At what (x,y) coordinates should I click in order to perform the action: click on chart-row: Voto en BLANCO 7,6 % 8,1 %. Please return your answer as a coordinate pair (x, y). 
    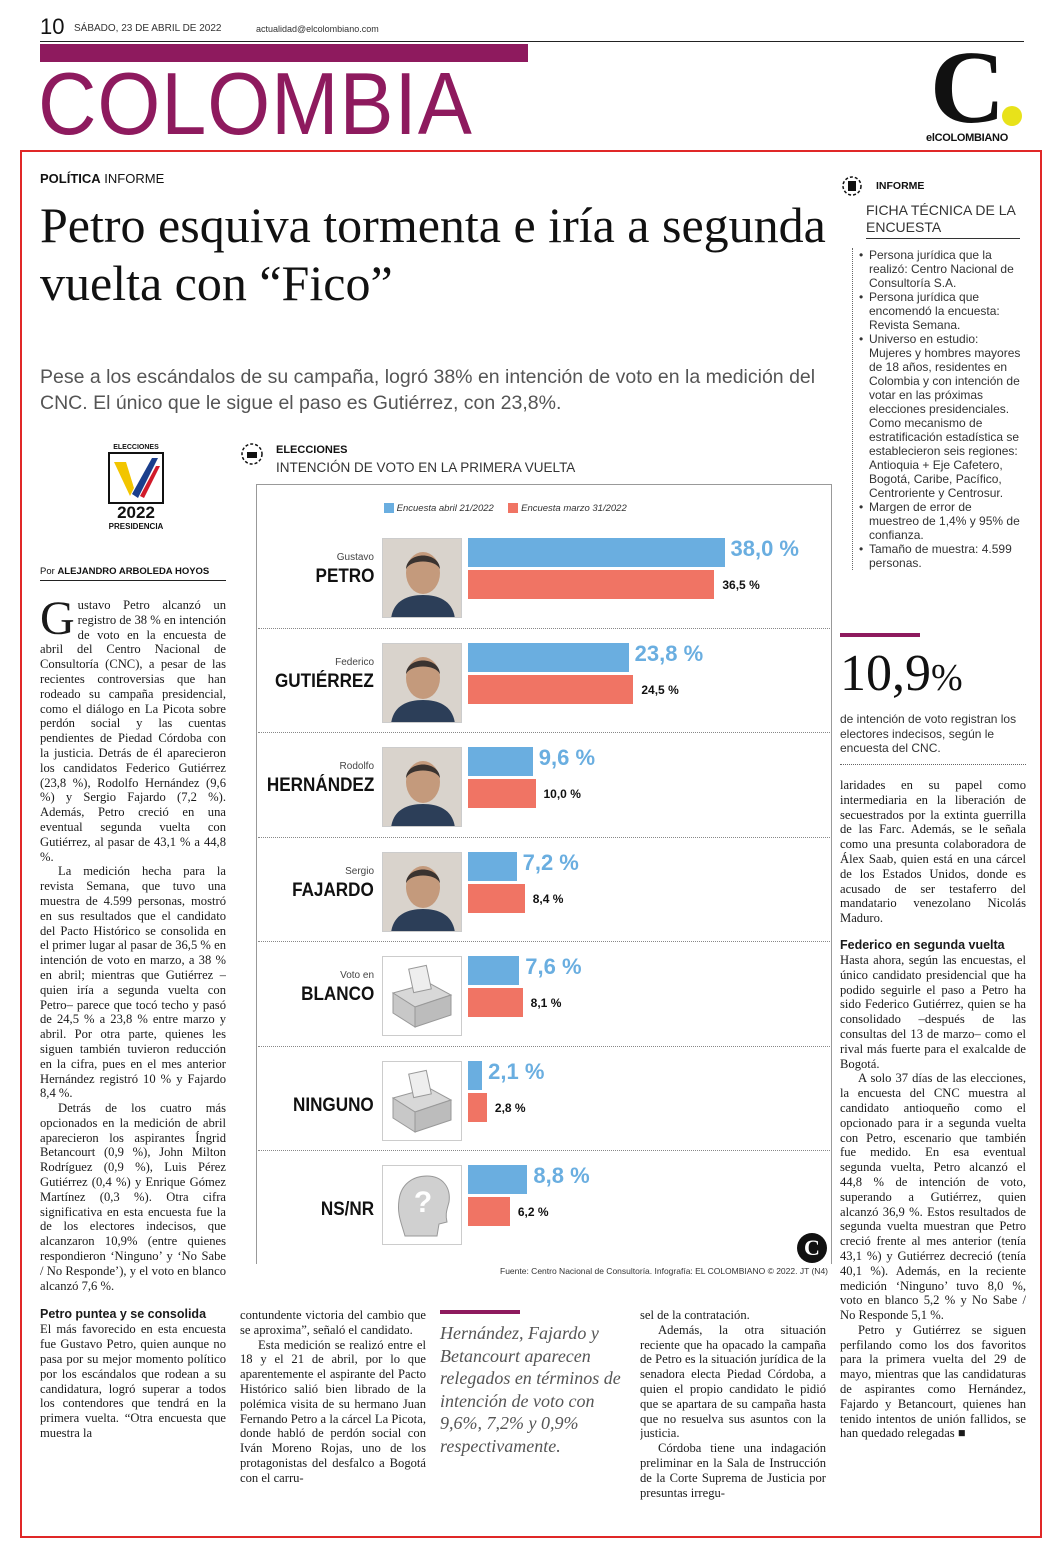
    Looking at the image, I should click on (544, 994).